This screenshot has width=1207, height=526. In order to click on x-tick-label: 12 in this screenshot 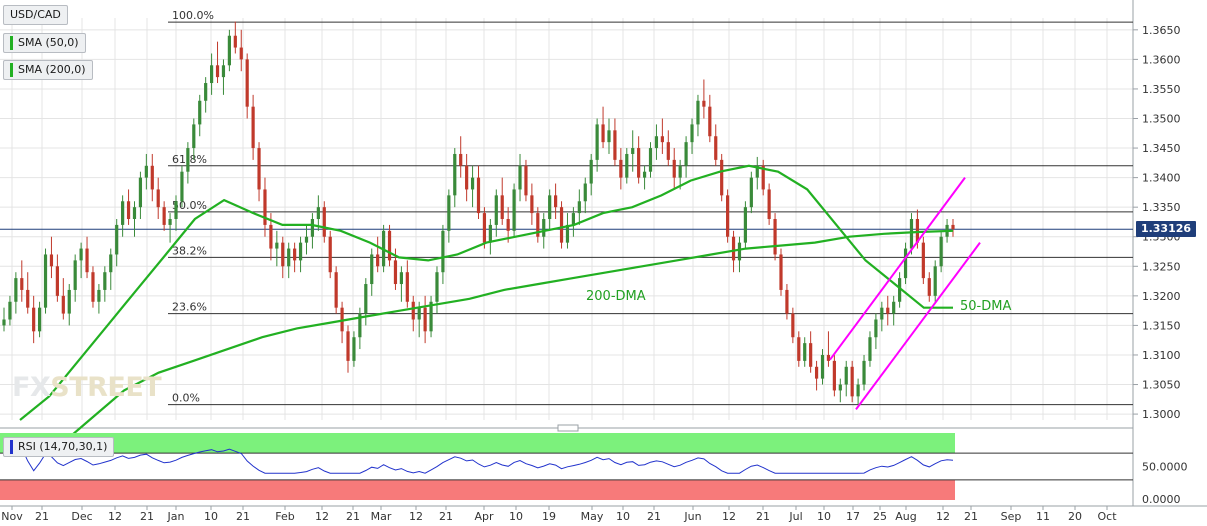, I will do `click(729, 516)`.